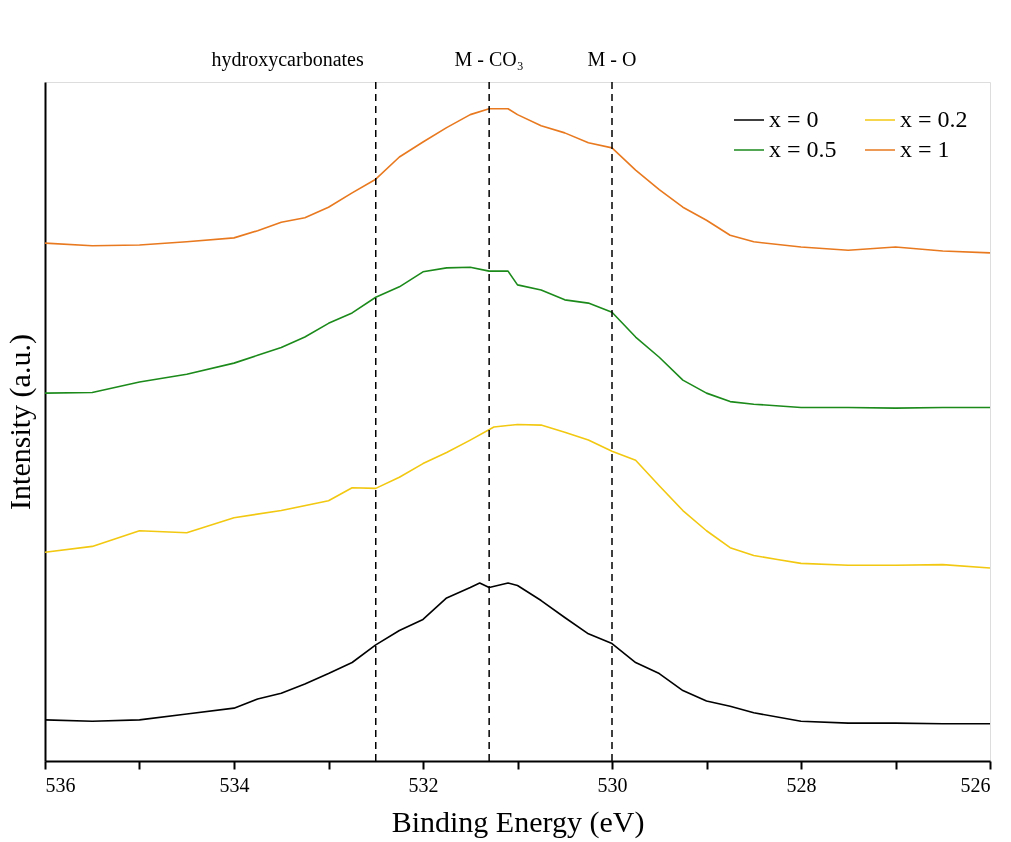  I want to click on legend-label: x = 1, so click(925, 149).